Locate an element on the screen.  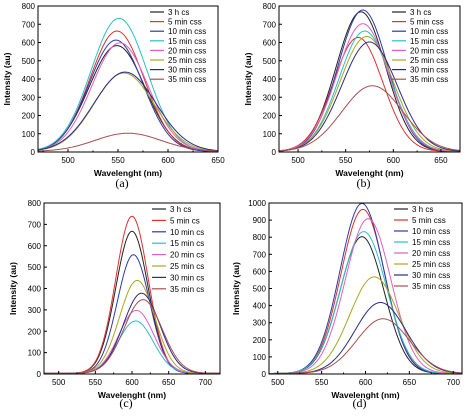
y-tick-label: 900 is located at coordinates (260, 220).